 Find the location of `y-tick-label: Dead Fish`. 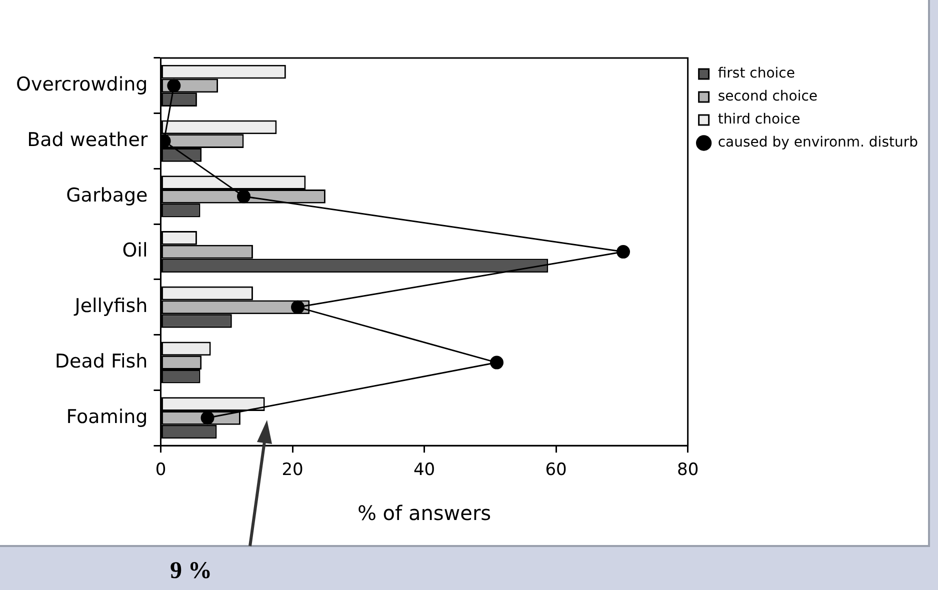

y-tick-label: Dead Fish is located at coordinates (101, 361).